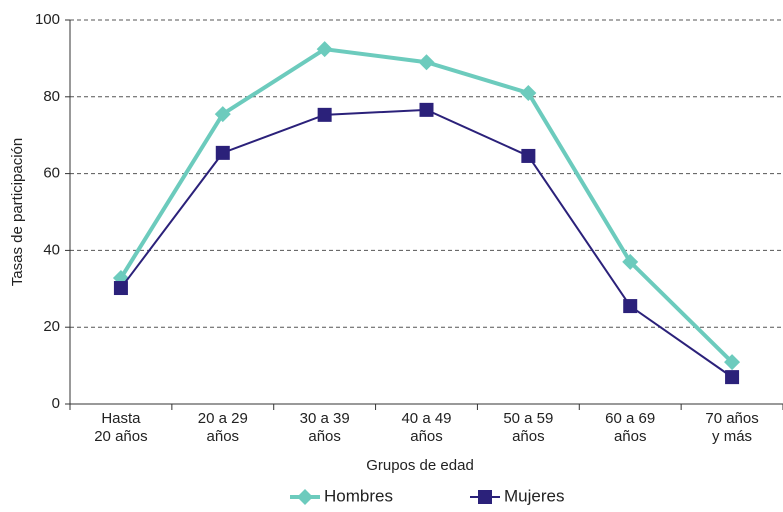 This screenshot has height=512, width=783. I want to click on y-tick-label: 80, so click(51, 96).